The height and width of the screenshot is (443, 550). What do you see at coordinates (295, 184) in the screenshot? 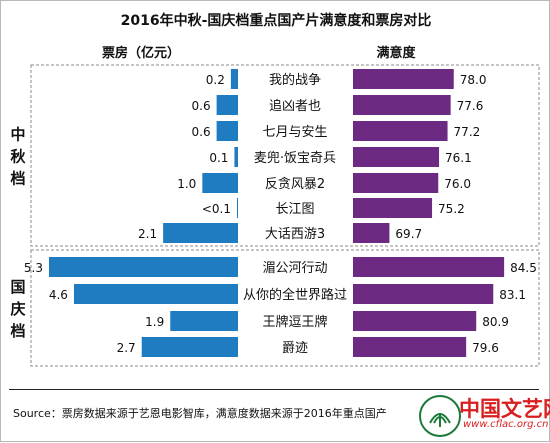
I see `category-label: 反贪风暴2` at bounding box center [295, 184].